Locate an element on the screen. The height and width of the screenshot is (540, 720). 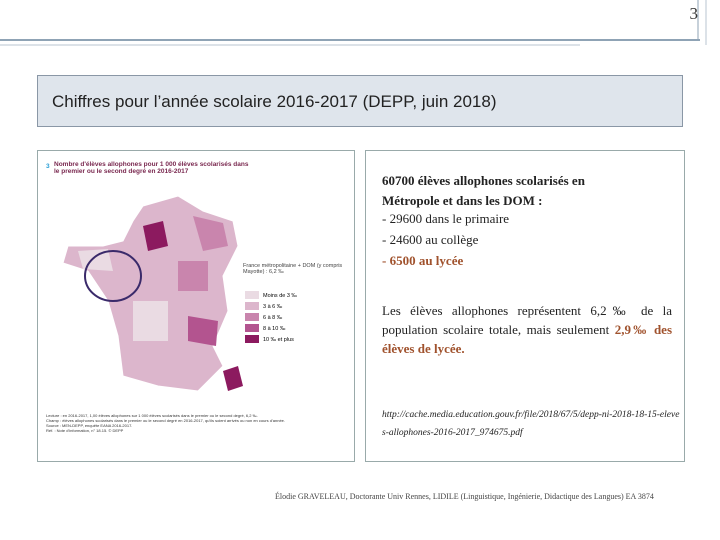
list-item: - 24600 au collège is located at coordinates (430, 239).